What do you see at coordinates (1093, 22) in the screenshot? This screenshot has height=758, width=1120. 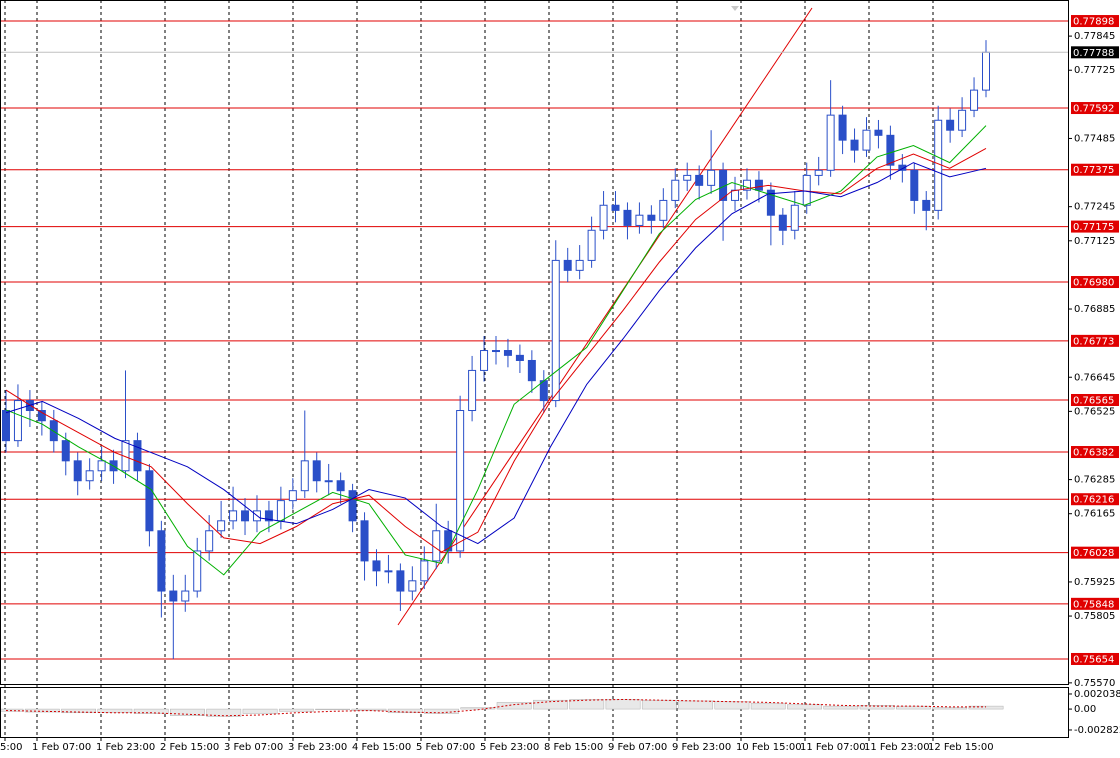 I see `level-label: 0.77898` at bounding box center [1093, 22].